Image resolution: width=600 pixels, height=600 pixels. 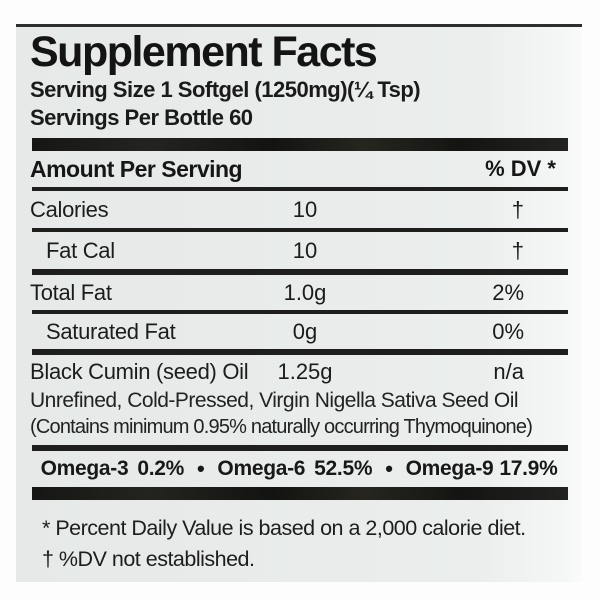 What do you see at coordinates (343, 468) in the screenshot?
I see `omega-6-value: 52.5%` at bounding box center [343, 468].